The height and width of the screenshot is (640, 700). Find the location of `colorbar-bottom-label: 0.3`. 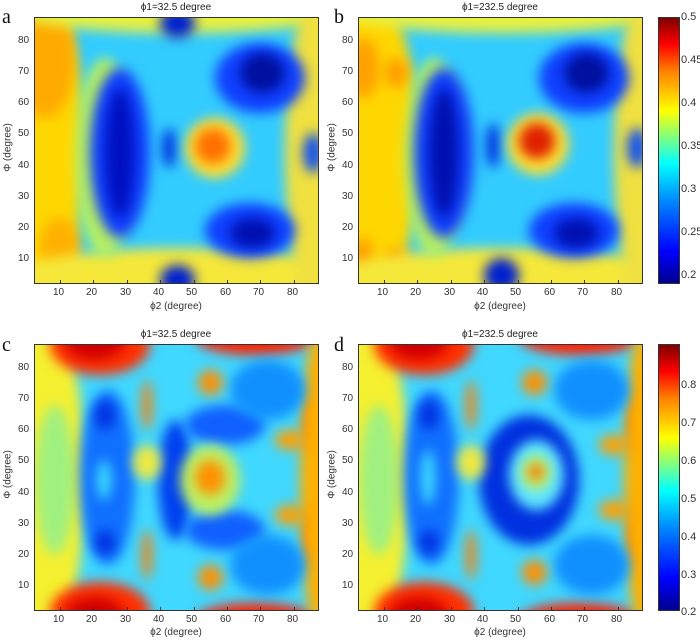

colorbar-bottom-label: 0.3 is located at coordinates (689, 575).